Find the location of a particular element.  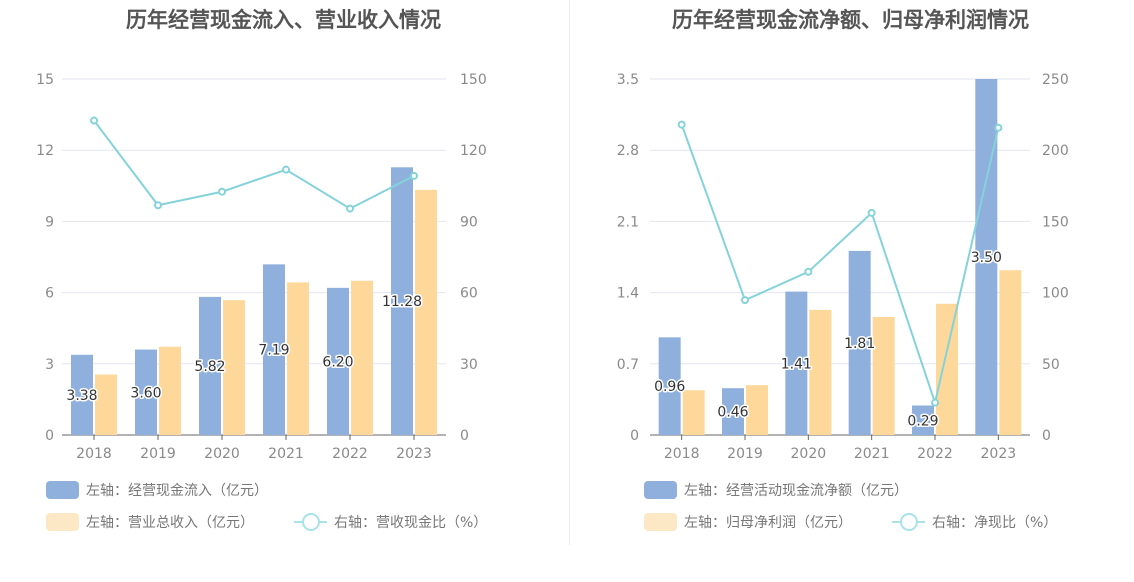

legend-label: 左轴：归母净利润（亿元） is located at coordinates (768, 523).